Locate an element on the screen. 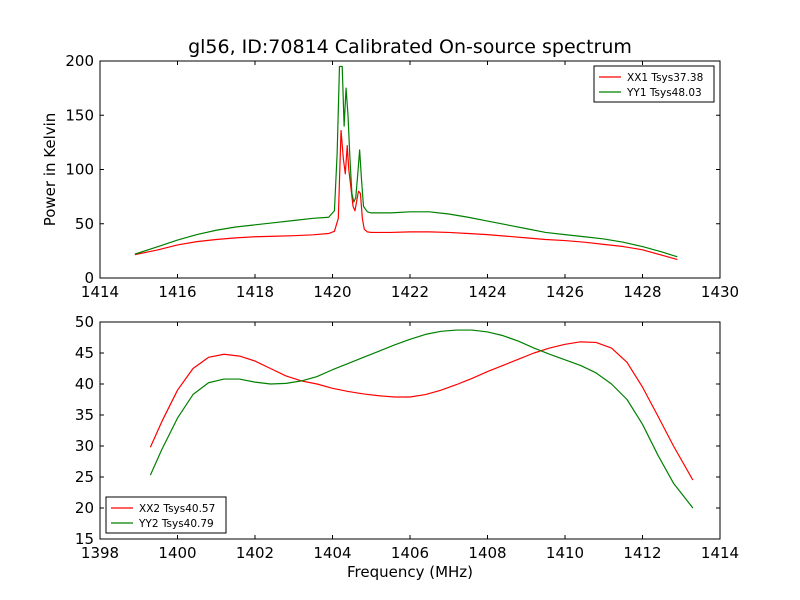  top-chart-y-tick-label: 0 is located at coordinates (89, 278).